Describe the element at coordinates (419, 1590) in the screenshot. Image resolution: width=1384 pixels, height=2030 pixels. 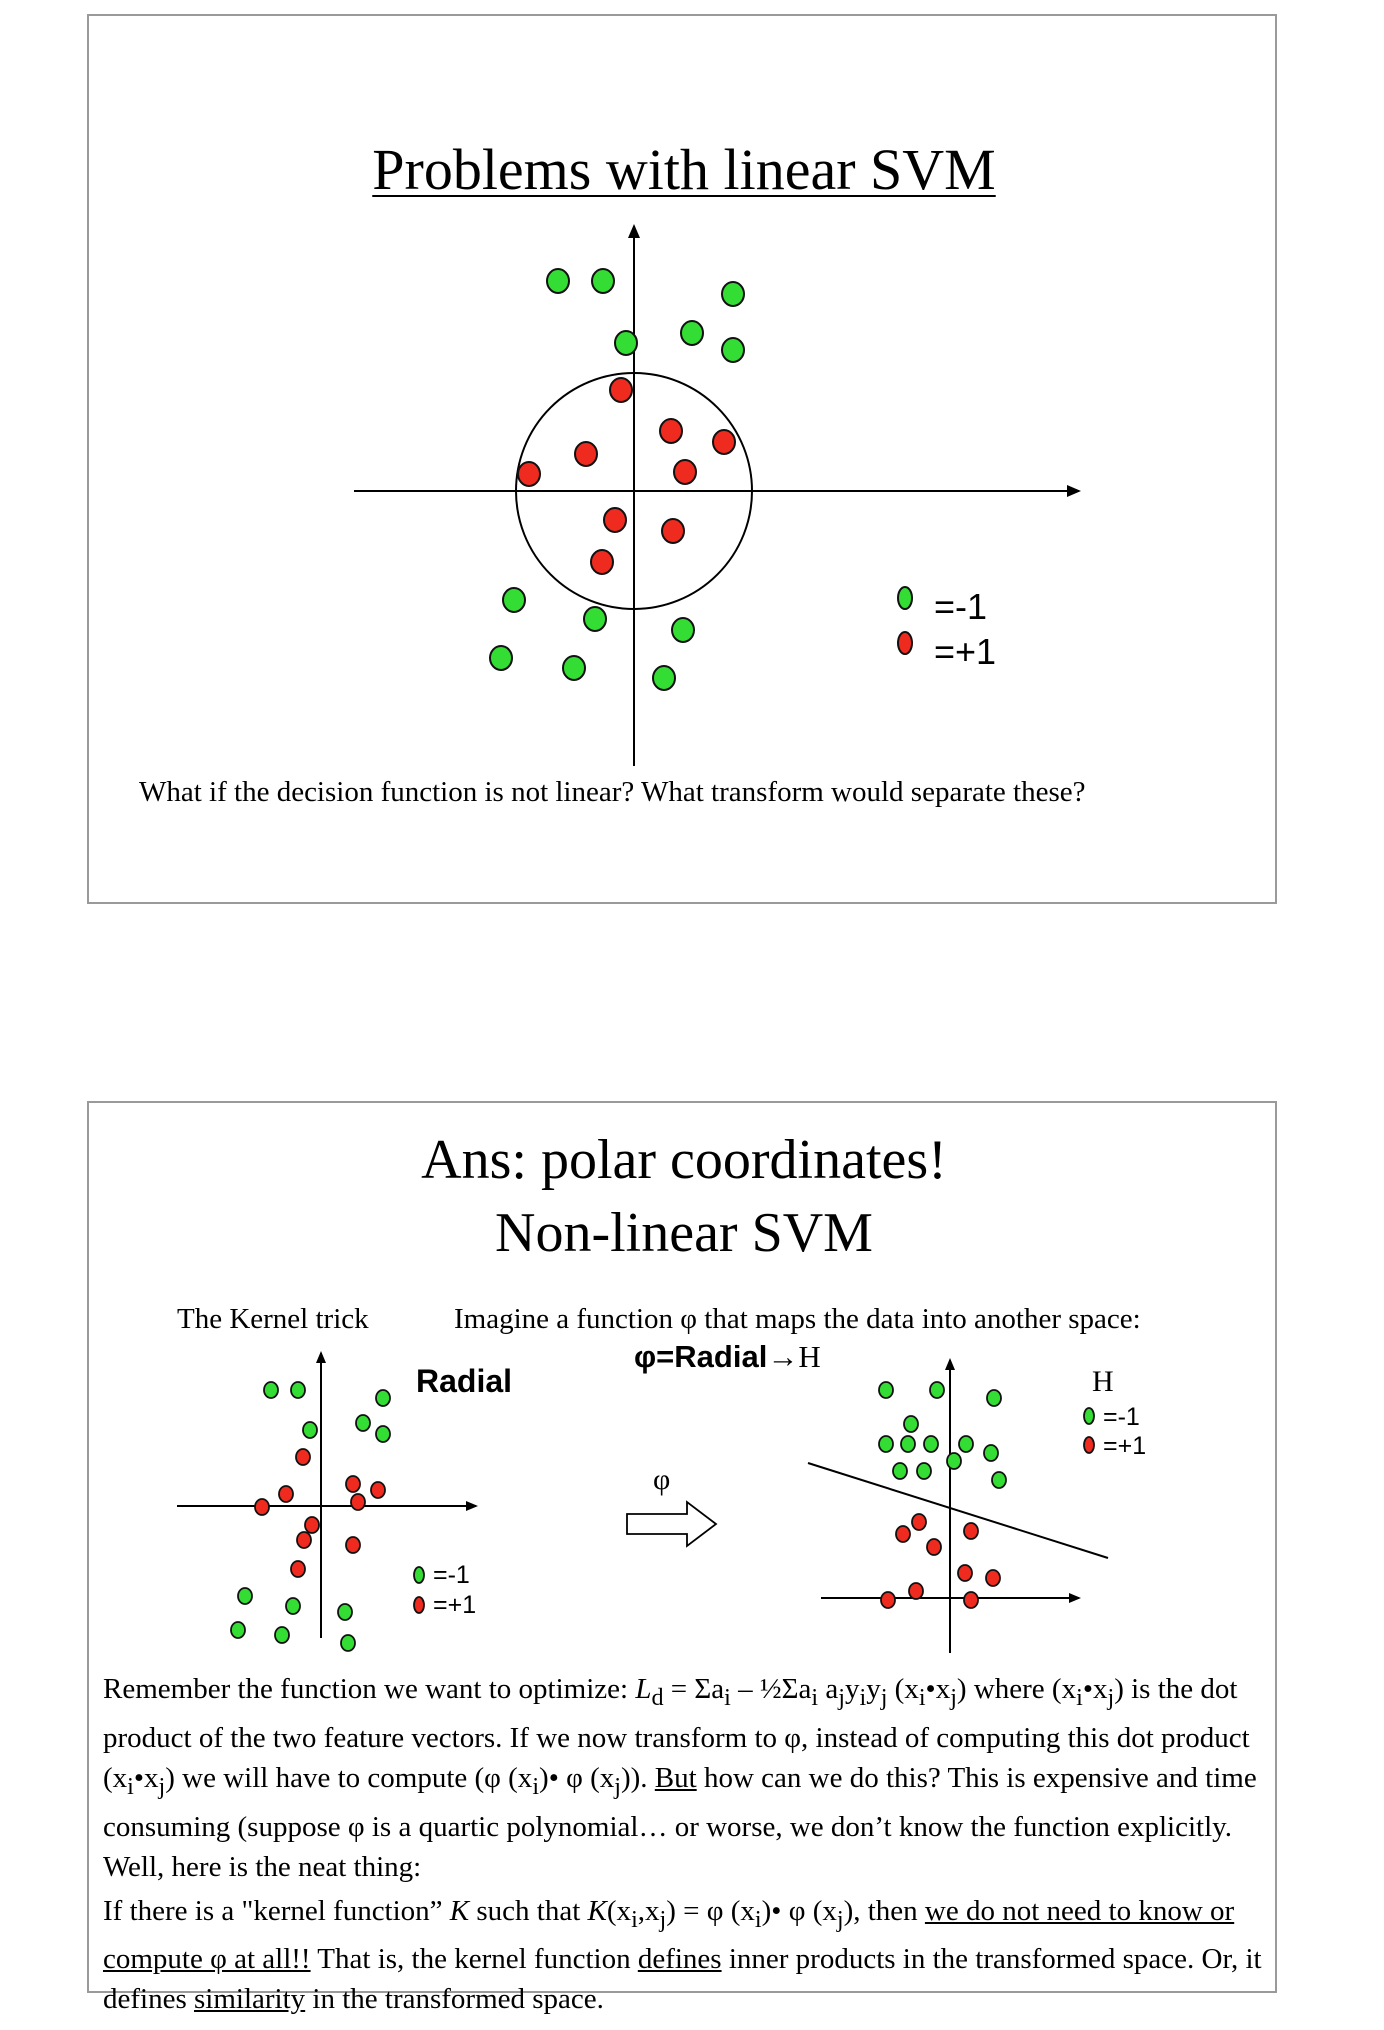
I see `left-legend-markers` at that location.